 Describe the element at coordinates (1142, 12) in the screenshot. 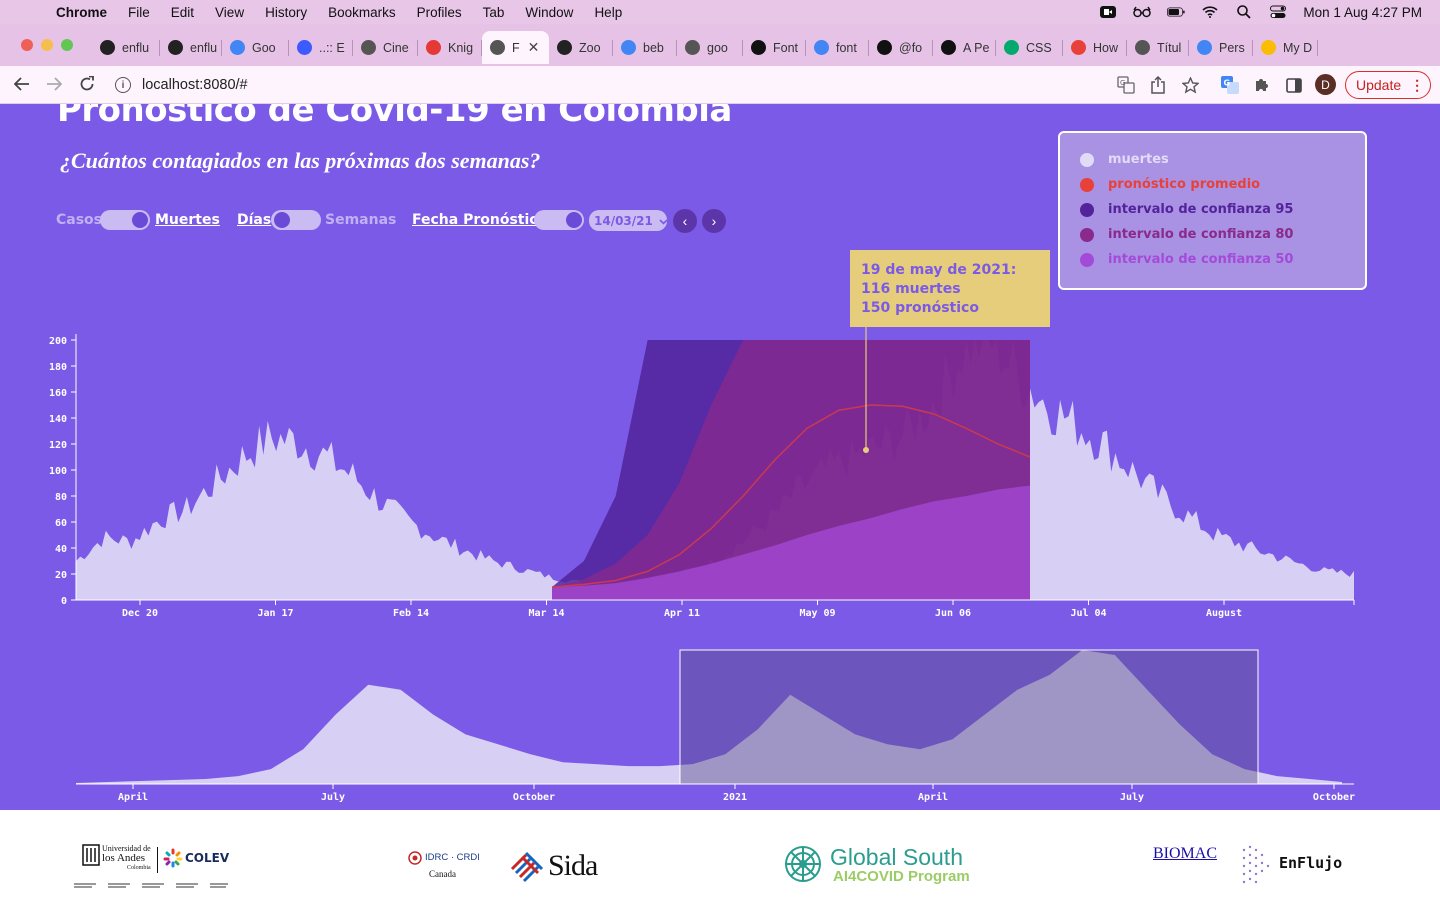

I see `glasses-icon` at that location.